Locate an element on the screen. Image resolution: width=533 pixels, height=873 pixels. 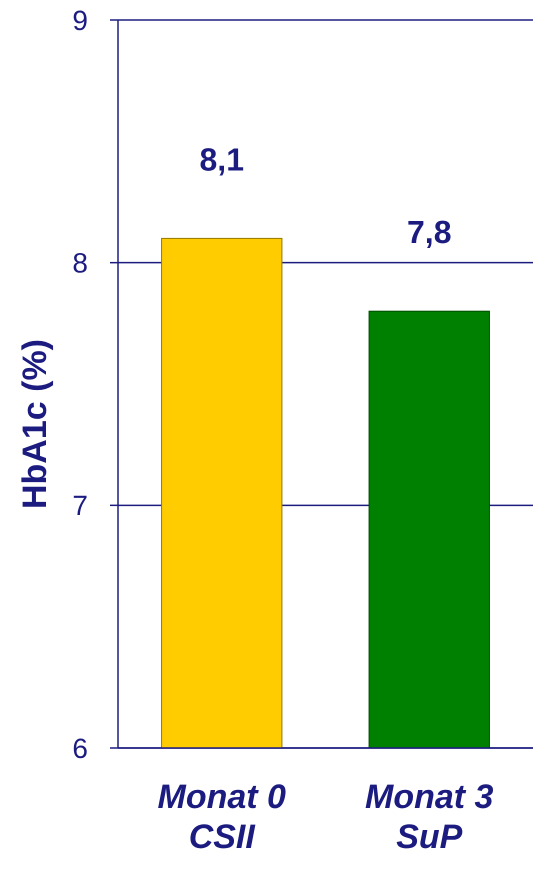
x-tick-label: Monat 0 CSII is located at coordinates (222, 817).